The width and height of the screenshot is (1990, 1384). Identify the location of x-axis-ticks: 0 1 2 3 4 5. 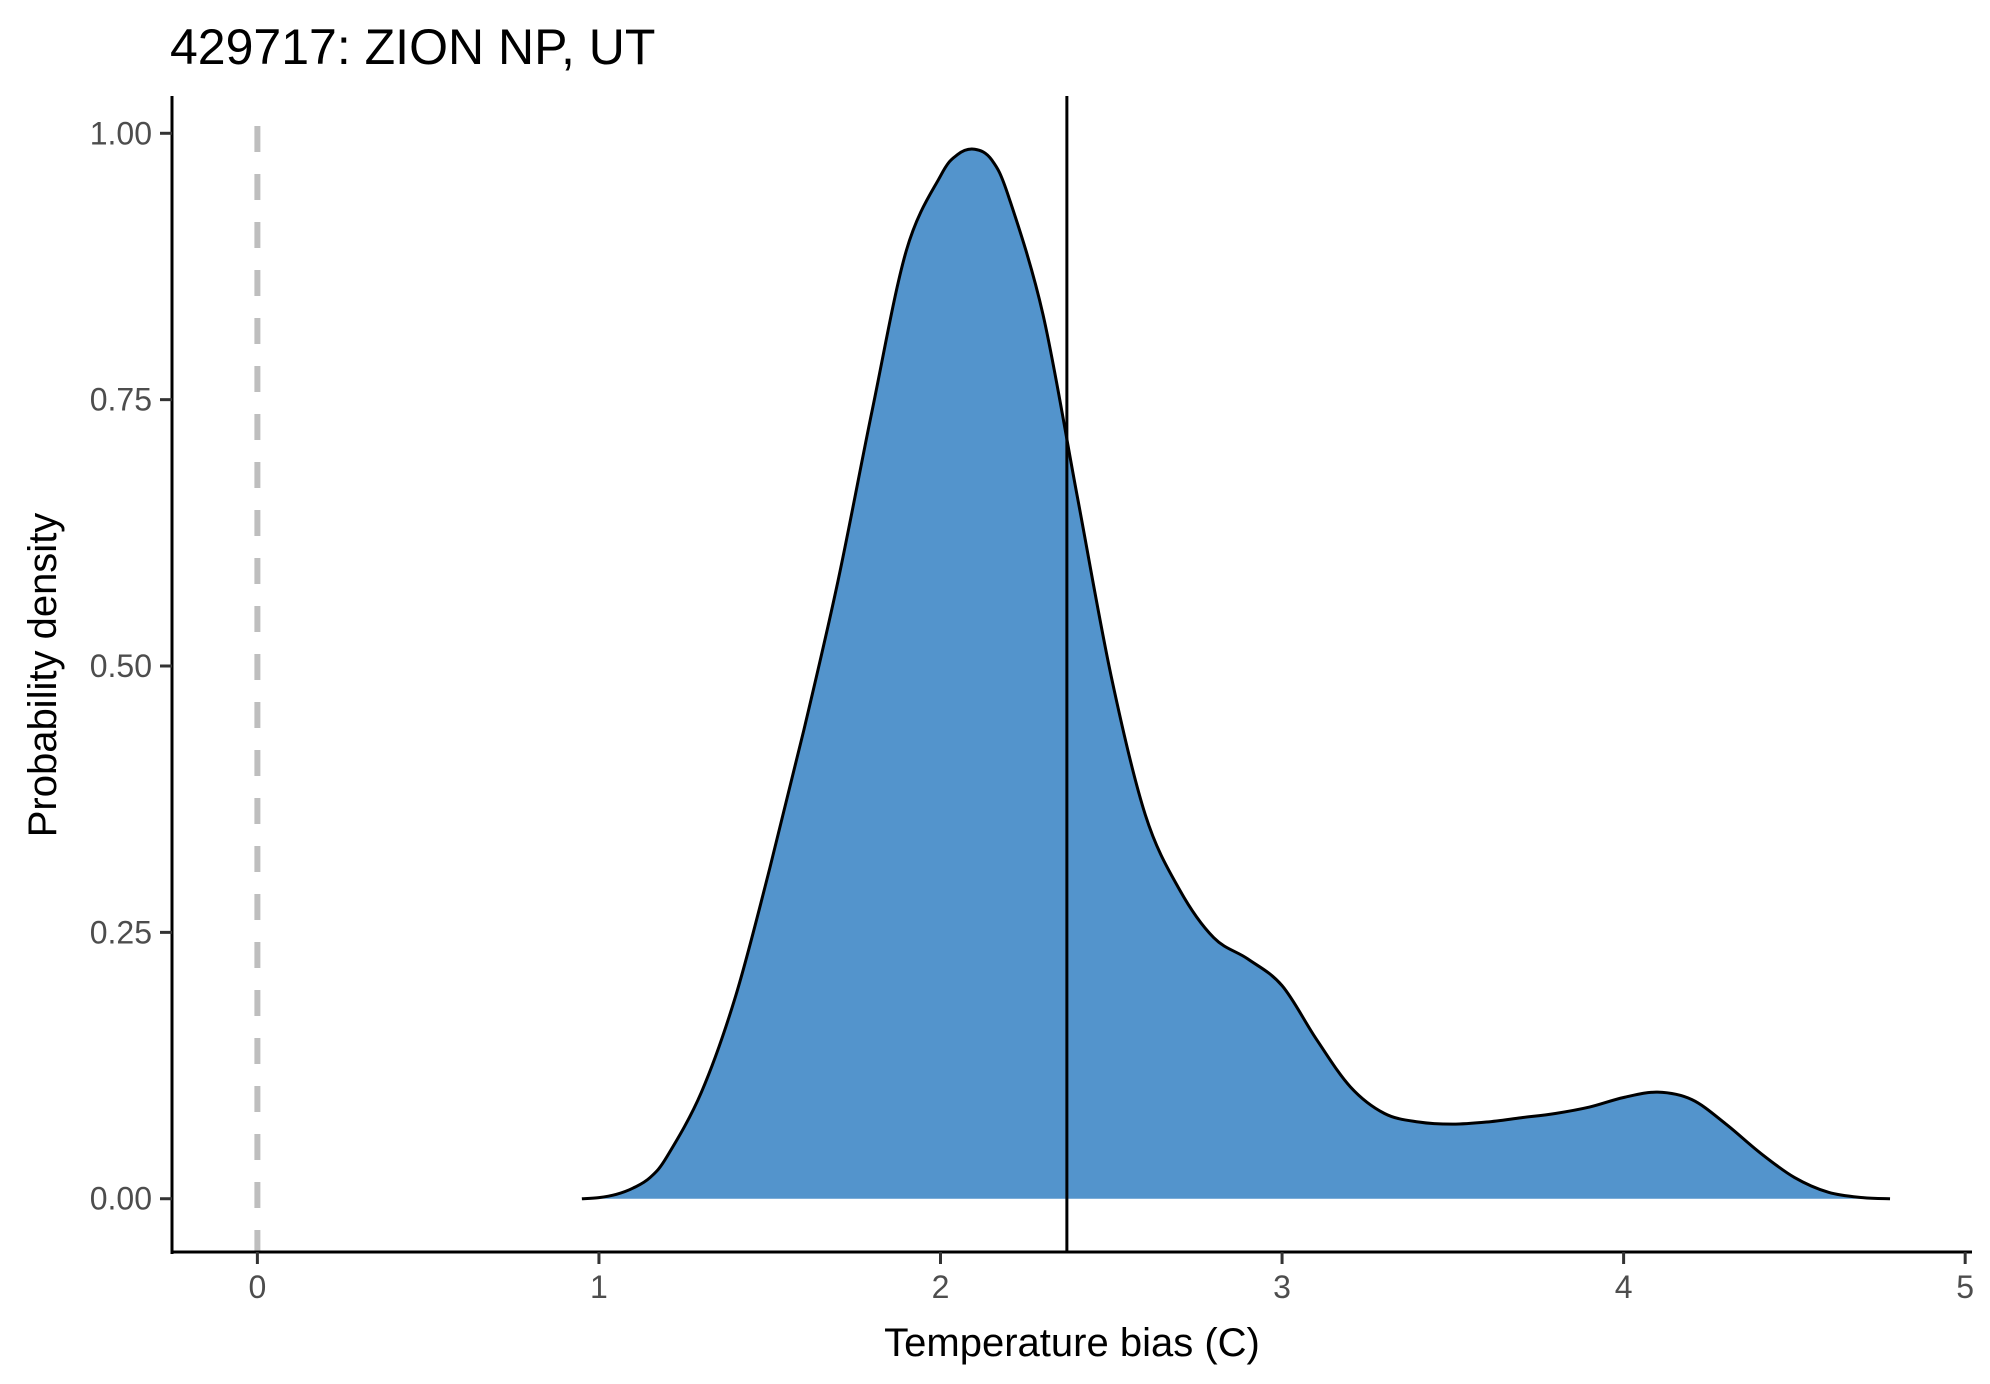
(1111, 1278).